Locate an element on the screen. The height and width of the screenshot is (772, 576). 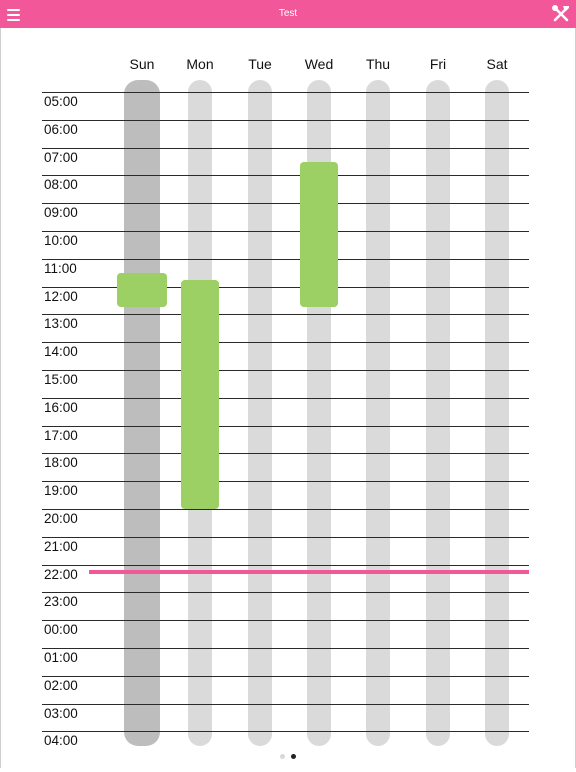
hour-label: 02:00 is located at coordinates (61, 685).